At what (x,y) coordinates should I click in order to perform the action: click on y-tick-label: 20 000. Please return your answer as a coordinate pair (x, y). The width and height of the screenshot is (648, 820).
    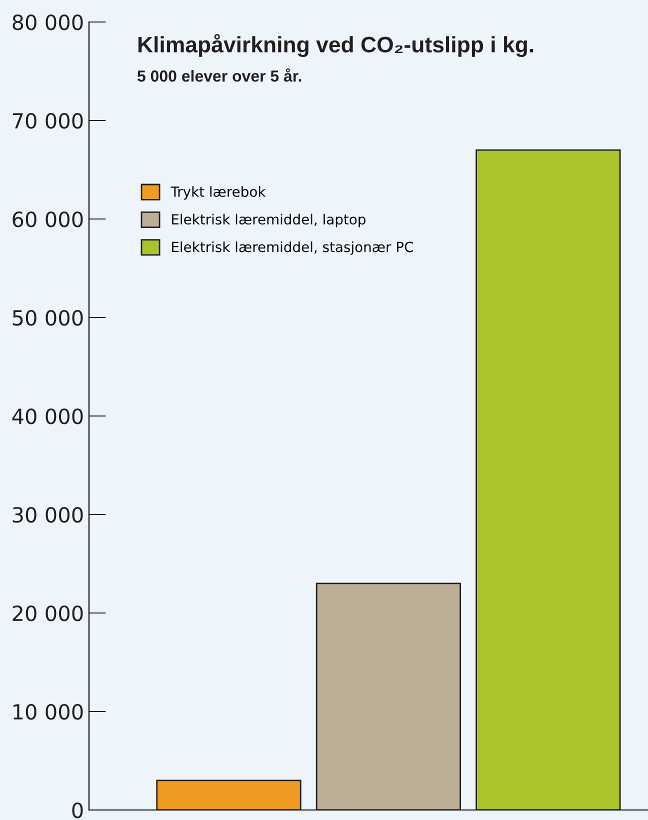
    Looking at the image, I should click on (47, 613).